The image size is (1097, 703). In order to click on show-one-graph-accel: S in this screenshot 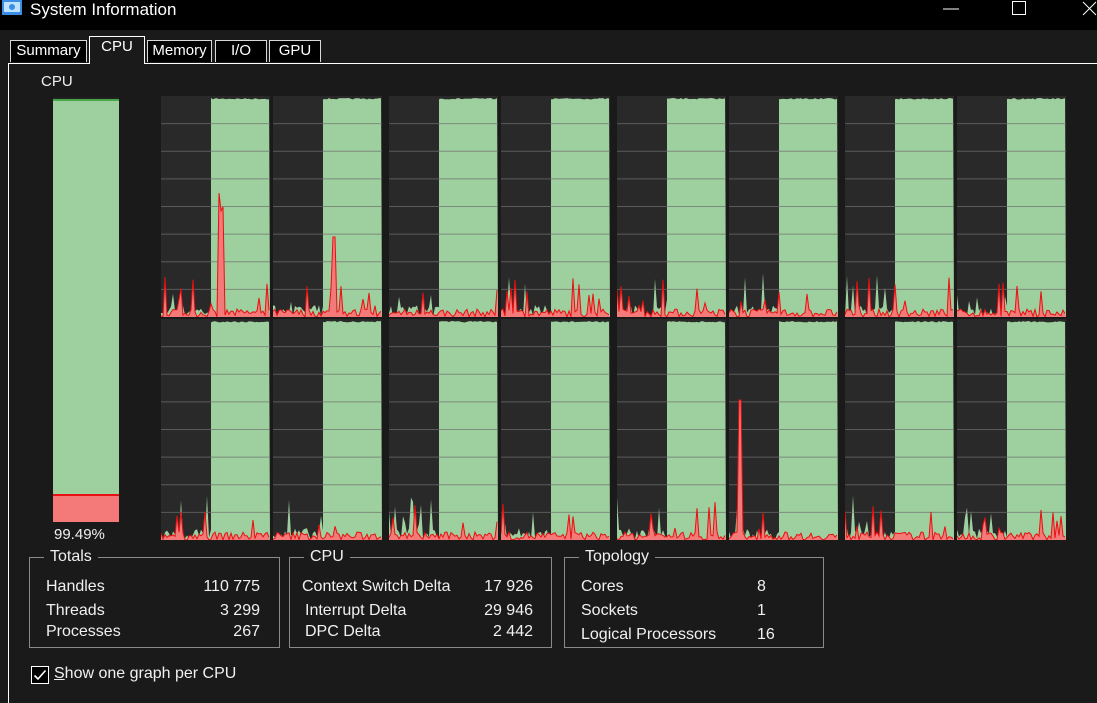, I will do `click(59, 673)`.